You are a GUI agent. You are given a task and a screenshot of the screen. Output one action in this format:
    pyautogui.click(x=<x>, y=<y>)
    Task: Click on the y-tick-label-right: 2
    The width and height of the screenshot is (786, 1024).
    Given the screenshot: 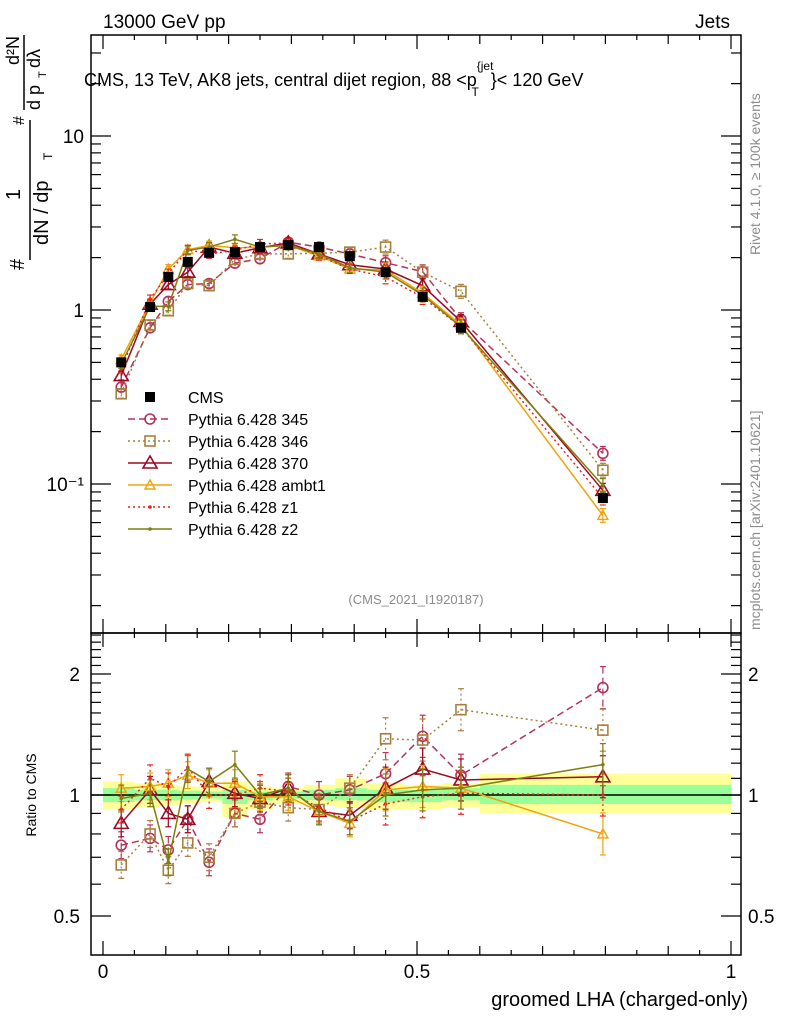 What is the action you would take?
    pyautogui.click(x=753, y=675)
    